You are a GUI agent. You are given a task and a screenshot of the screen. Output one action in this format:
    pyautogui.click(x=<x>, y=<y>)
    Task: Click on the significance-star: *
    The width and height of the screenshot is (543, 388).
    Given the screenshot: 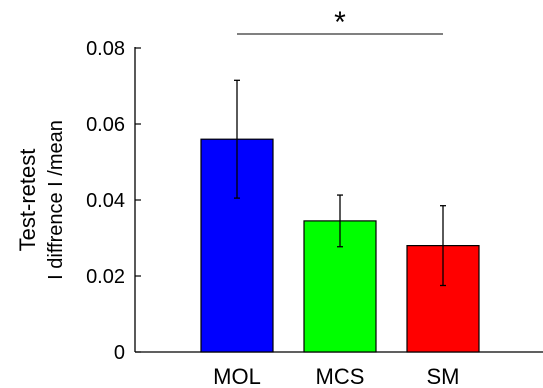 What is the action you would take?
    pyautogui.click(x=340, y=22)
    